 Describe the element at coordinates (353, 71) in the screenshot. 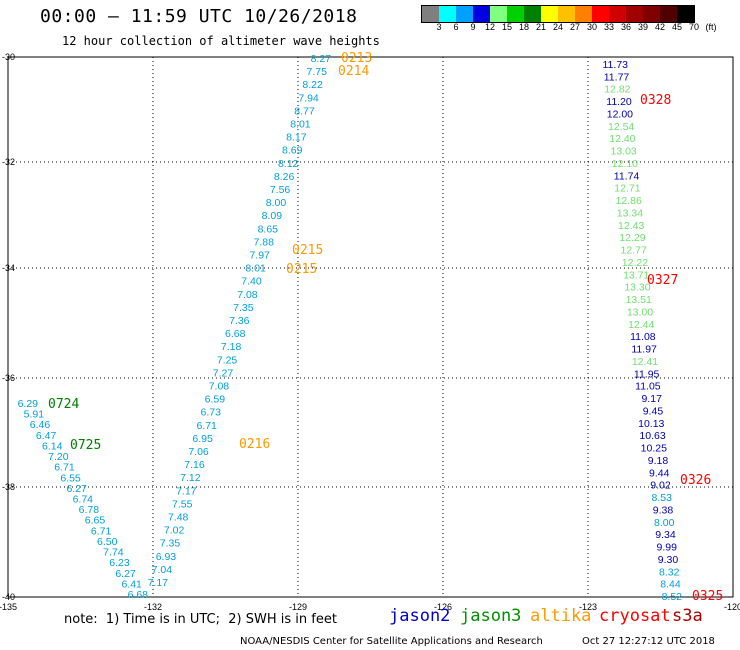

I see `pass-time-label: 0214` at that location.